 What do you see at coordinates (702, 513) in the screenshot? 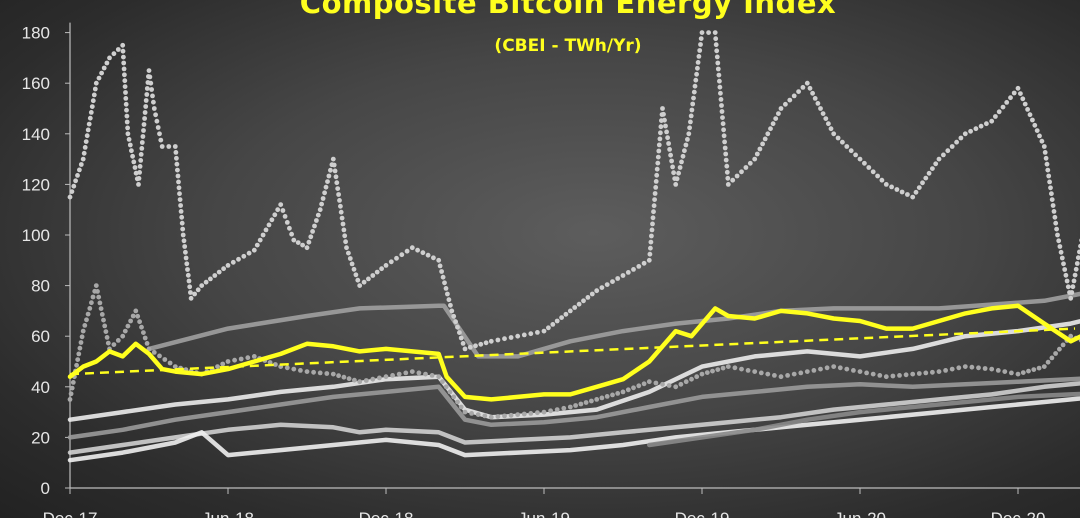
I see `x-tick-label: Dec-19` at bounding box center [702, 513].